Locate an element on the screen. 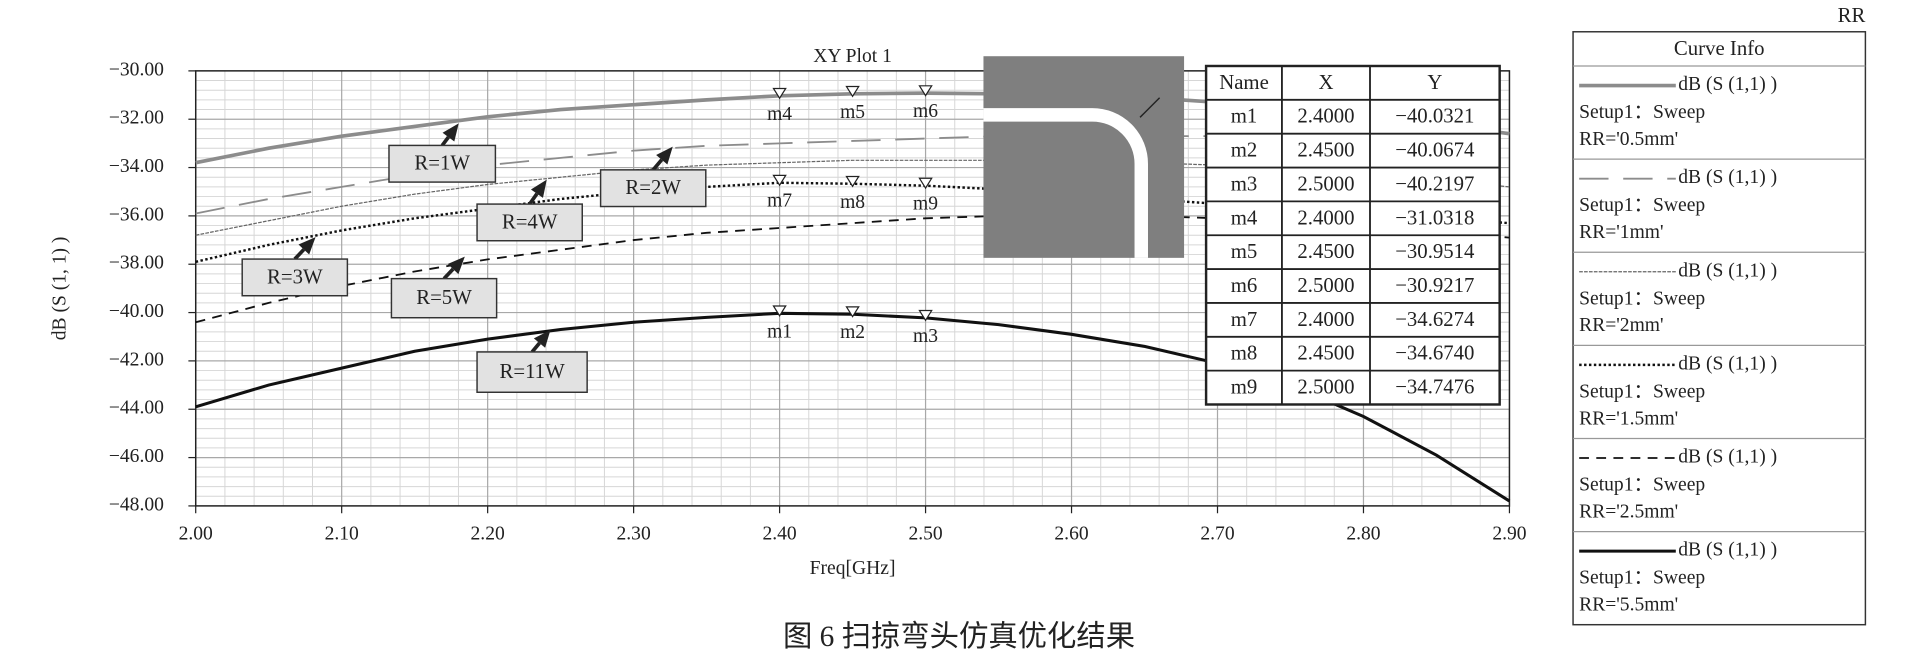 This screenshot has width=1918, height=666. x-tick-label: 2.00 is located at coordinates (196, 534).